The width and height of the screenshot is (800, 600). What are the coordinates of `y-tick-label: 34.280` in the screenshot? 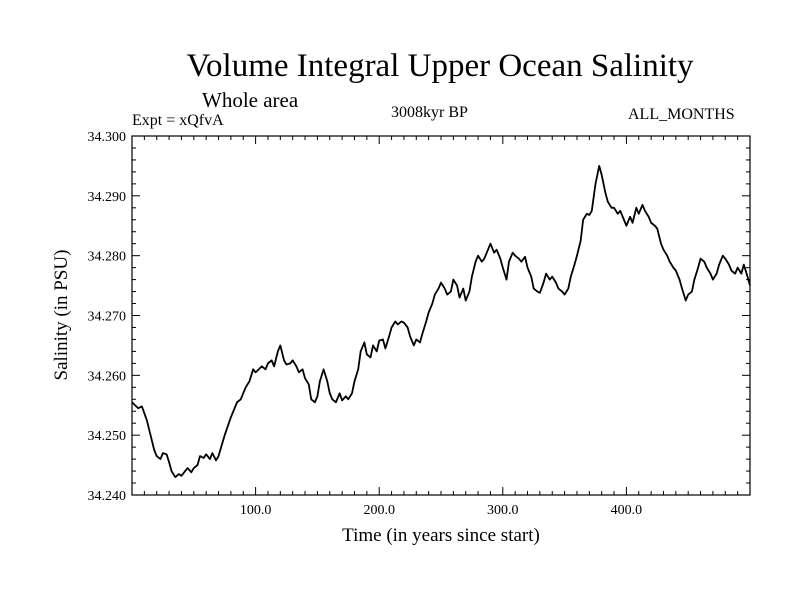 It's located at (107, 257).